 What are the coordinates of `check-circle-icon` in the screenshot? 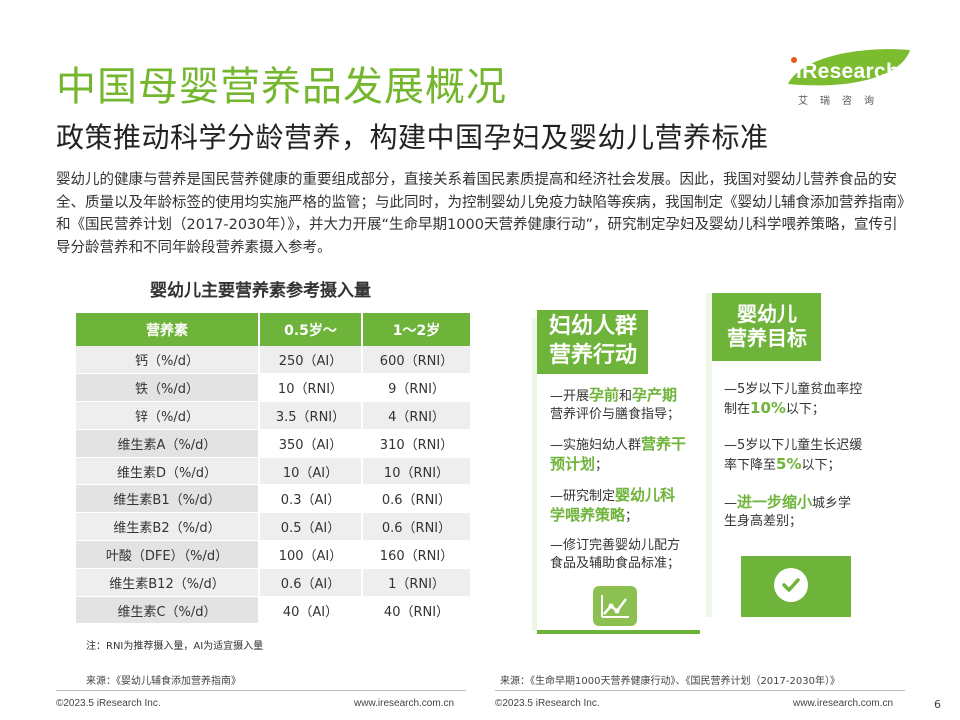 It's located at (791, 585).